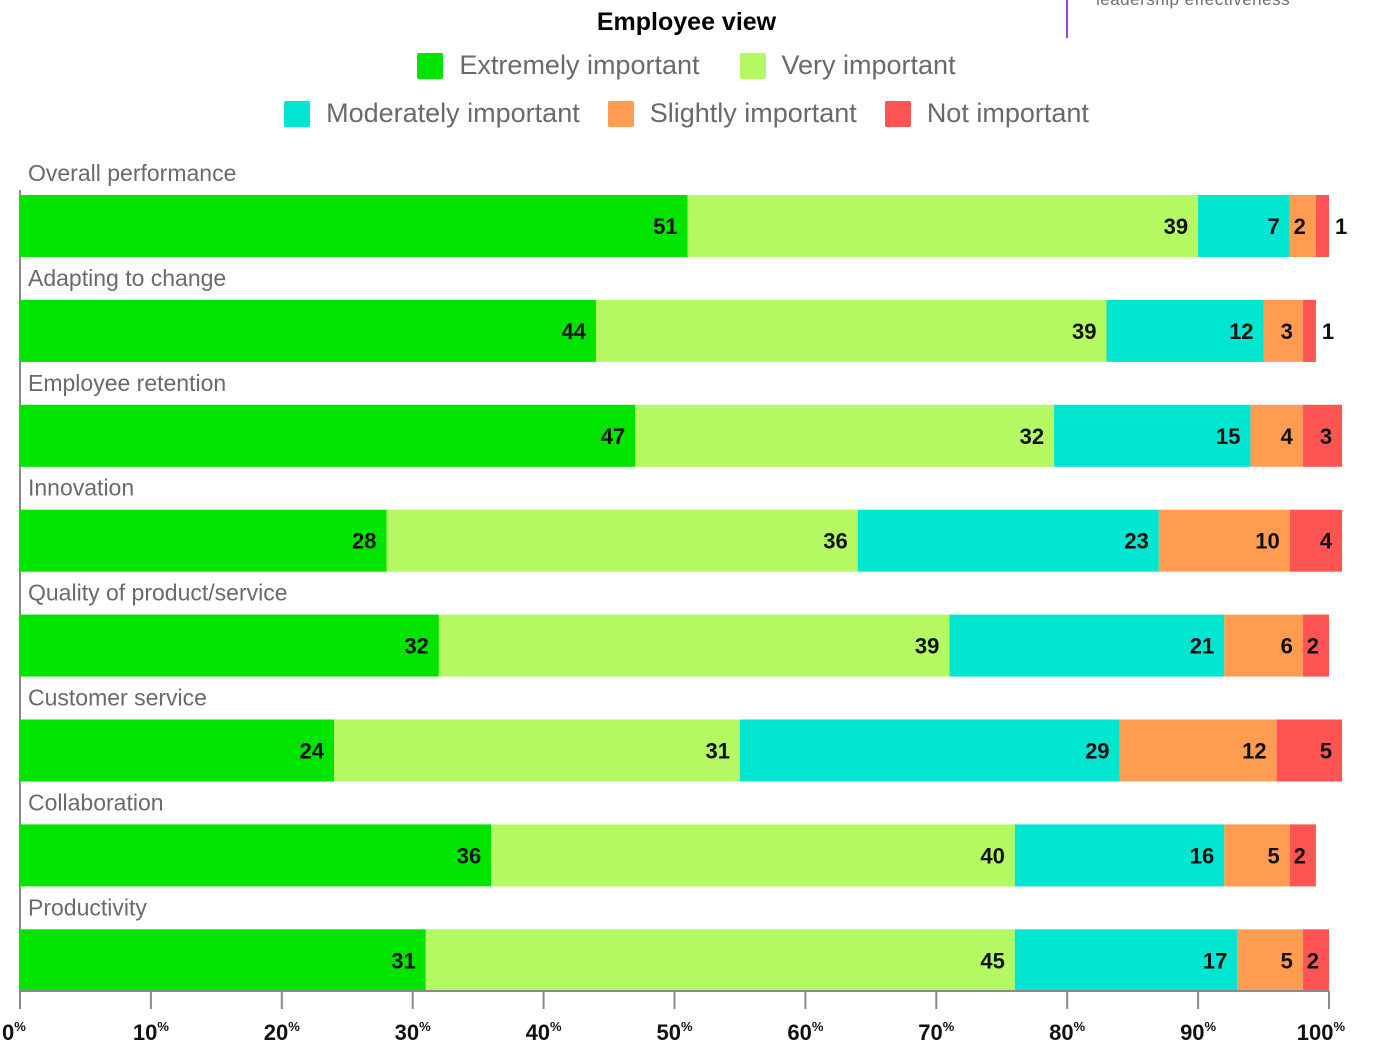 The height and width of the screenshot is (1044, 1373). Describe the element at coordinates (1326, 541) in the screenshot. I see `data-label-innovation-not-important: 4` at that location.